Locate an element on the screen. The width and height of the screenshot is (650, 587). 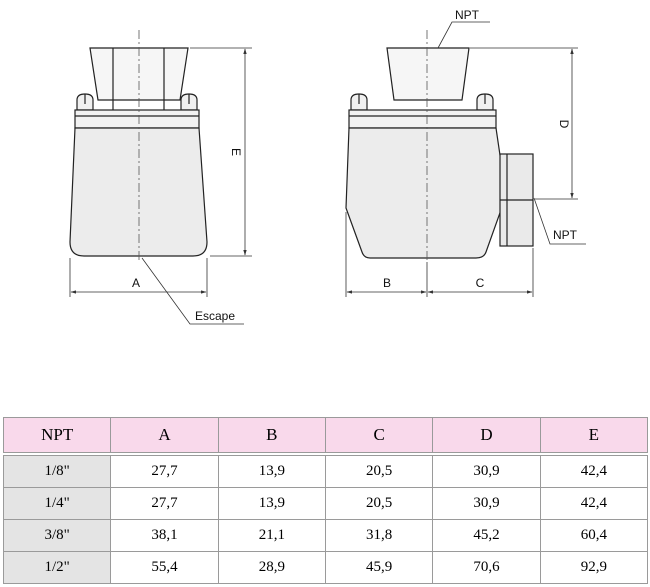
value-cell-c: 31,8 is located at coordinates (379, 535).